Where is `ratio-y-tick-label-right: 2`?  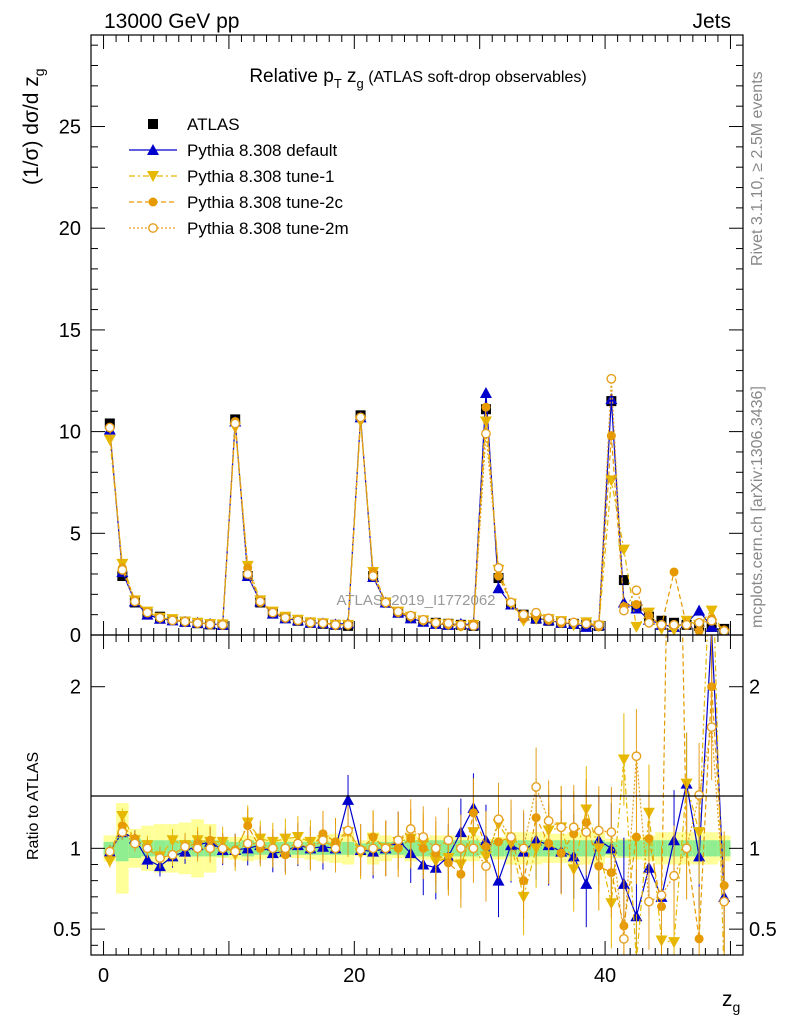
ratio-y-tick-label-right: 2 is located at coordinates (754, 688).